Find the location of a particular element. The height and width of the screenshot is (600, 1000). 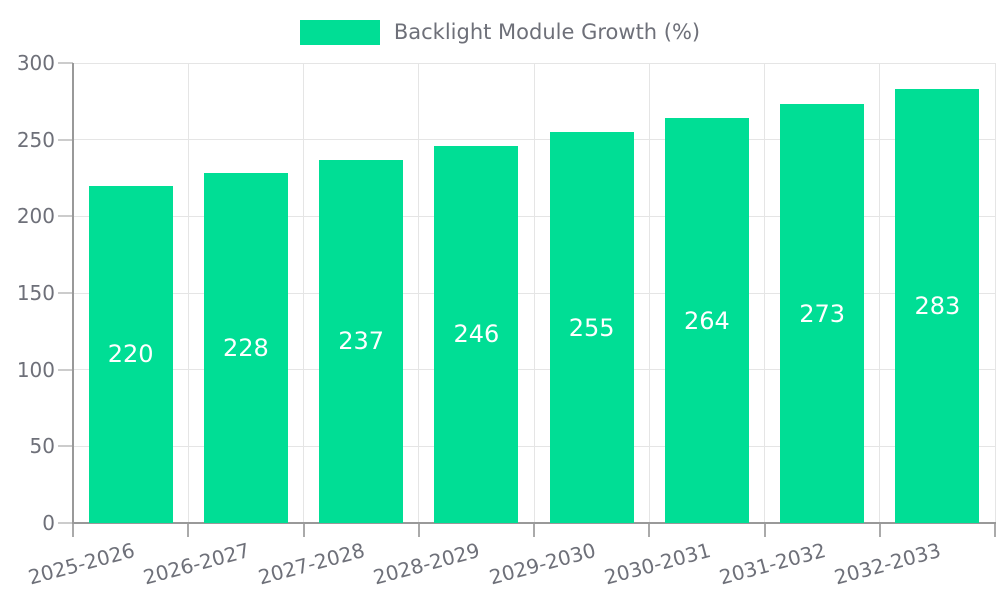

x-axis-line is located at coordinates (534, 523).